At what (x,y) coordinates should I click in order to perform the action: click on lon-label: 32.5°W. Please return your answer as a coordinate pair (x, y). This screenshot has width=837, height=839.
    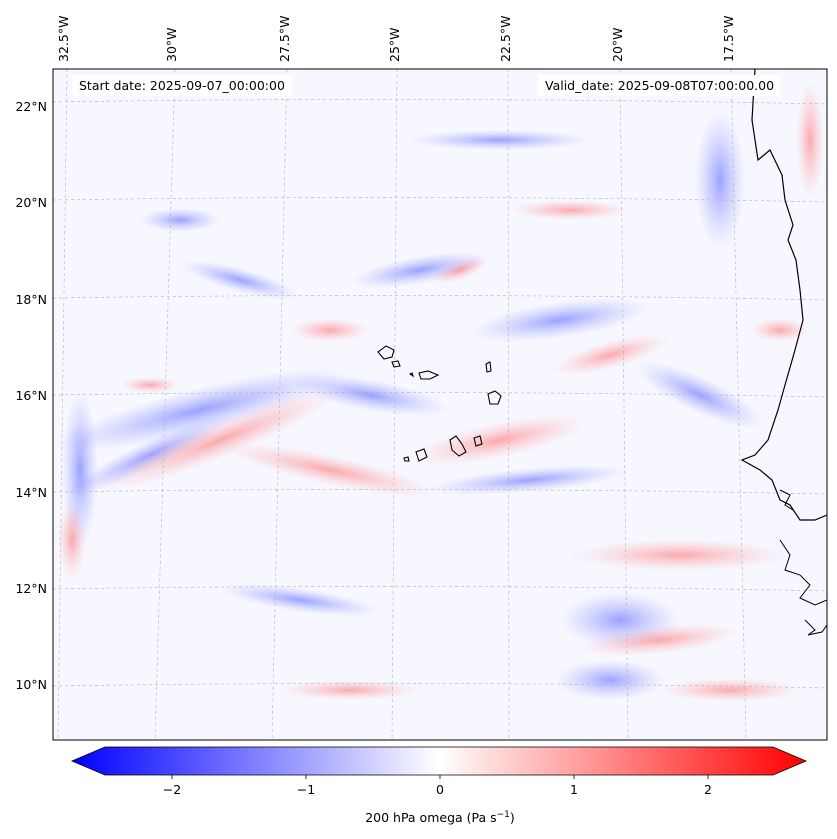
    Looking at the image, I should click on (63, 39).